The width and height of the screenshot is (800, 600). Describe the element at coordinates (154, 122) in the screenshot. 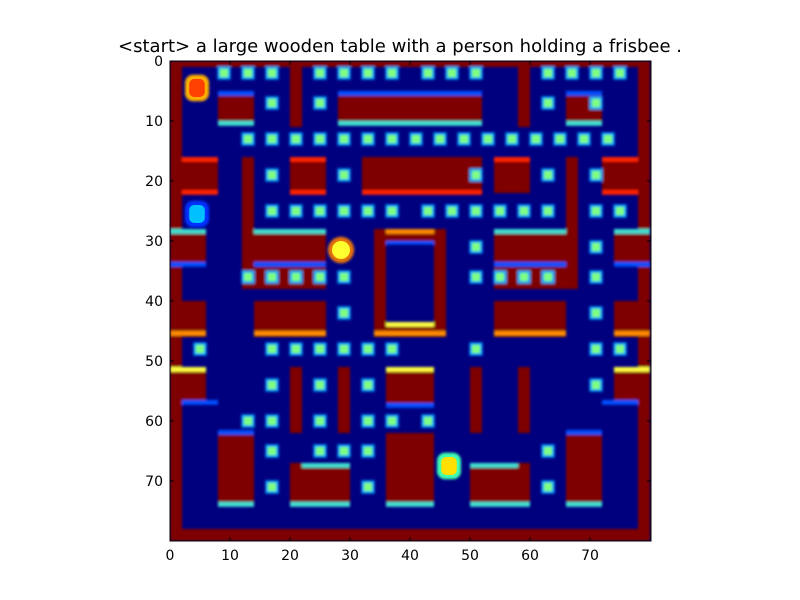

I see `y-tick-label: 10` at that location.